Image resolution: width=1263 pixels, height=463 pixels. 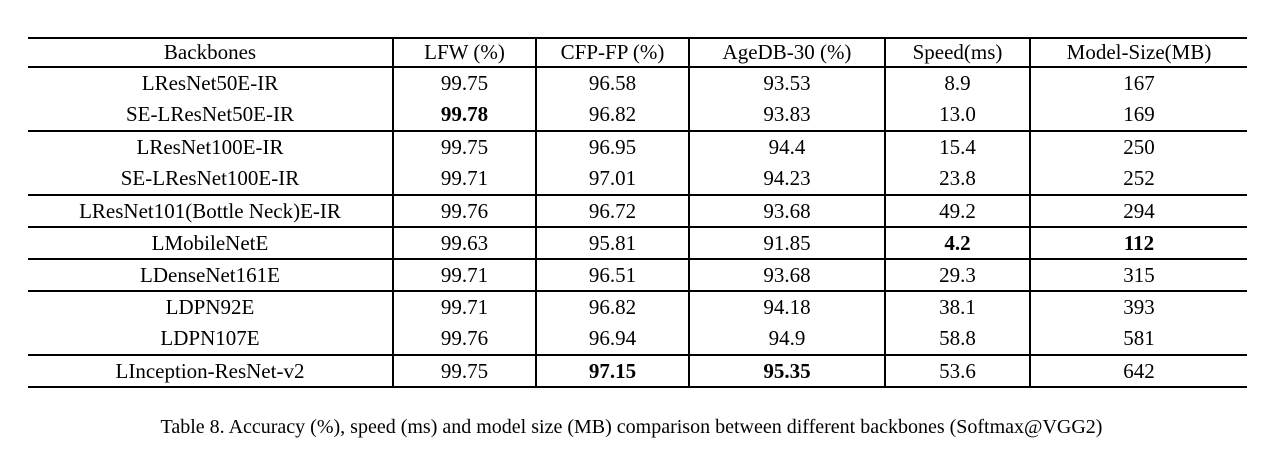 I want to click on table-row: LDPN107E 99.76 96.94 94.9 58.8 581, so click(x=637, y=339).